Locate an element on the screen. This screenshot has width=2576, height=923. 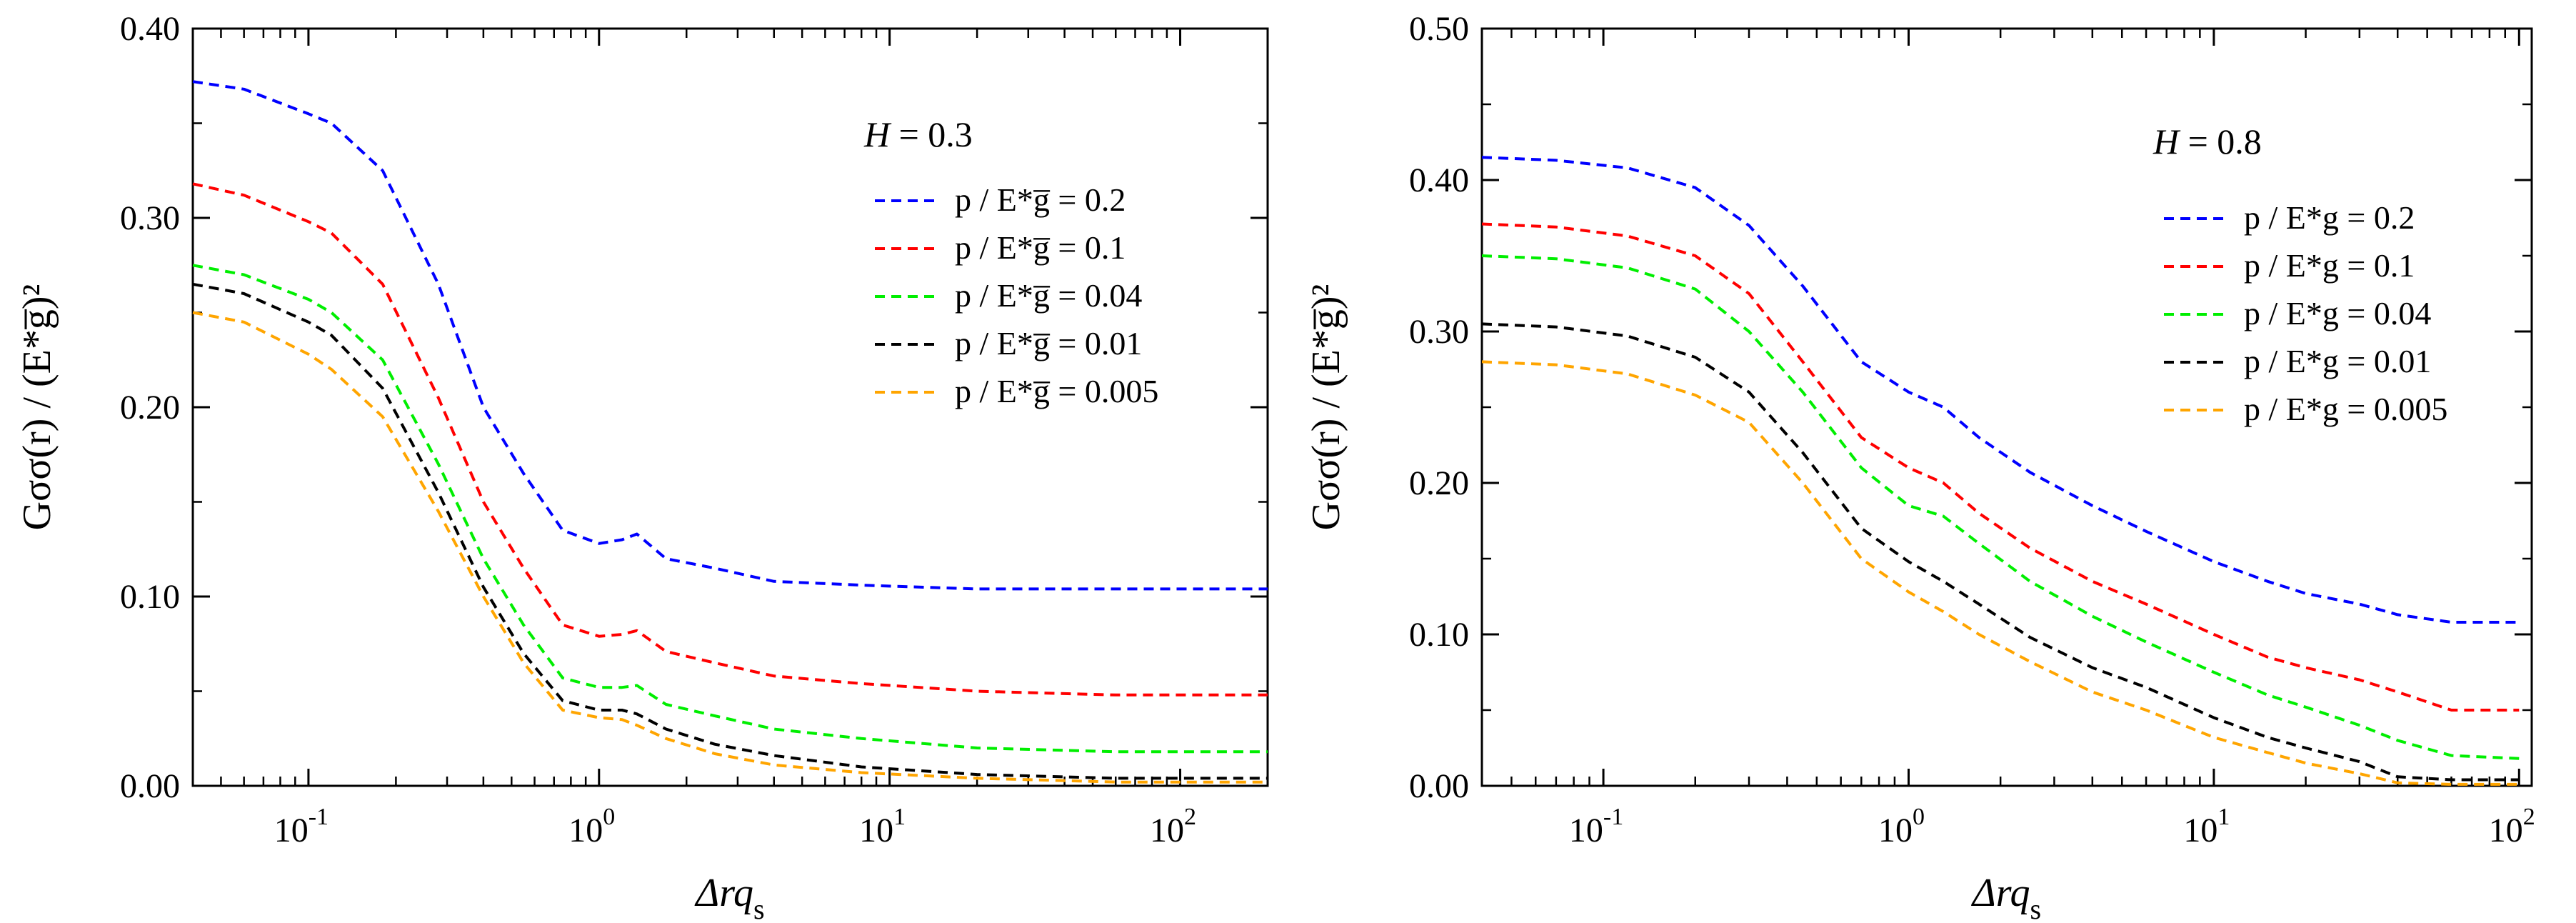
h-annotation: H = 0.8 is located at coordinates (2207, 141).